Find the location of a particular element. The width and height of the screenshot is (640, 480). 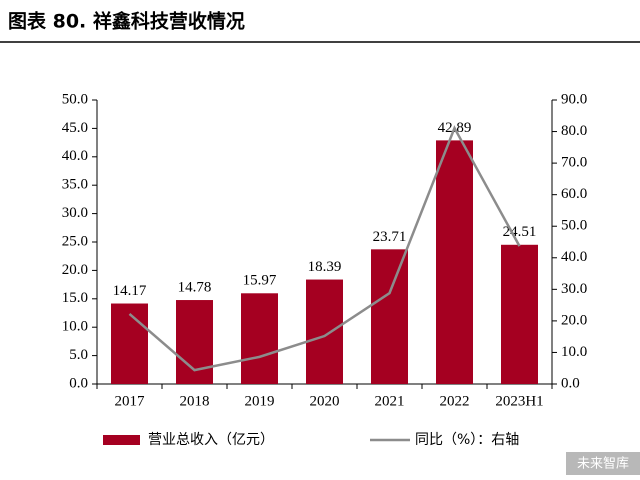

y-tick-label: 45.0 is located at coordinates (75, 128).